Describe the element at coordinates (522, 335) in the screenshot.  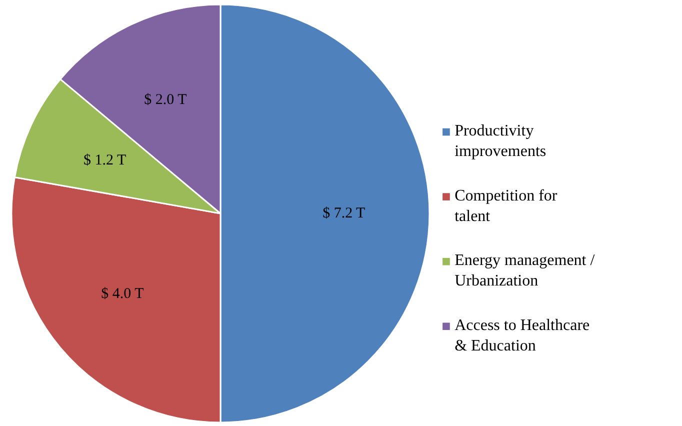
I see `legend-label: Access to Healthcare & Education` at that location.